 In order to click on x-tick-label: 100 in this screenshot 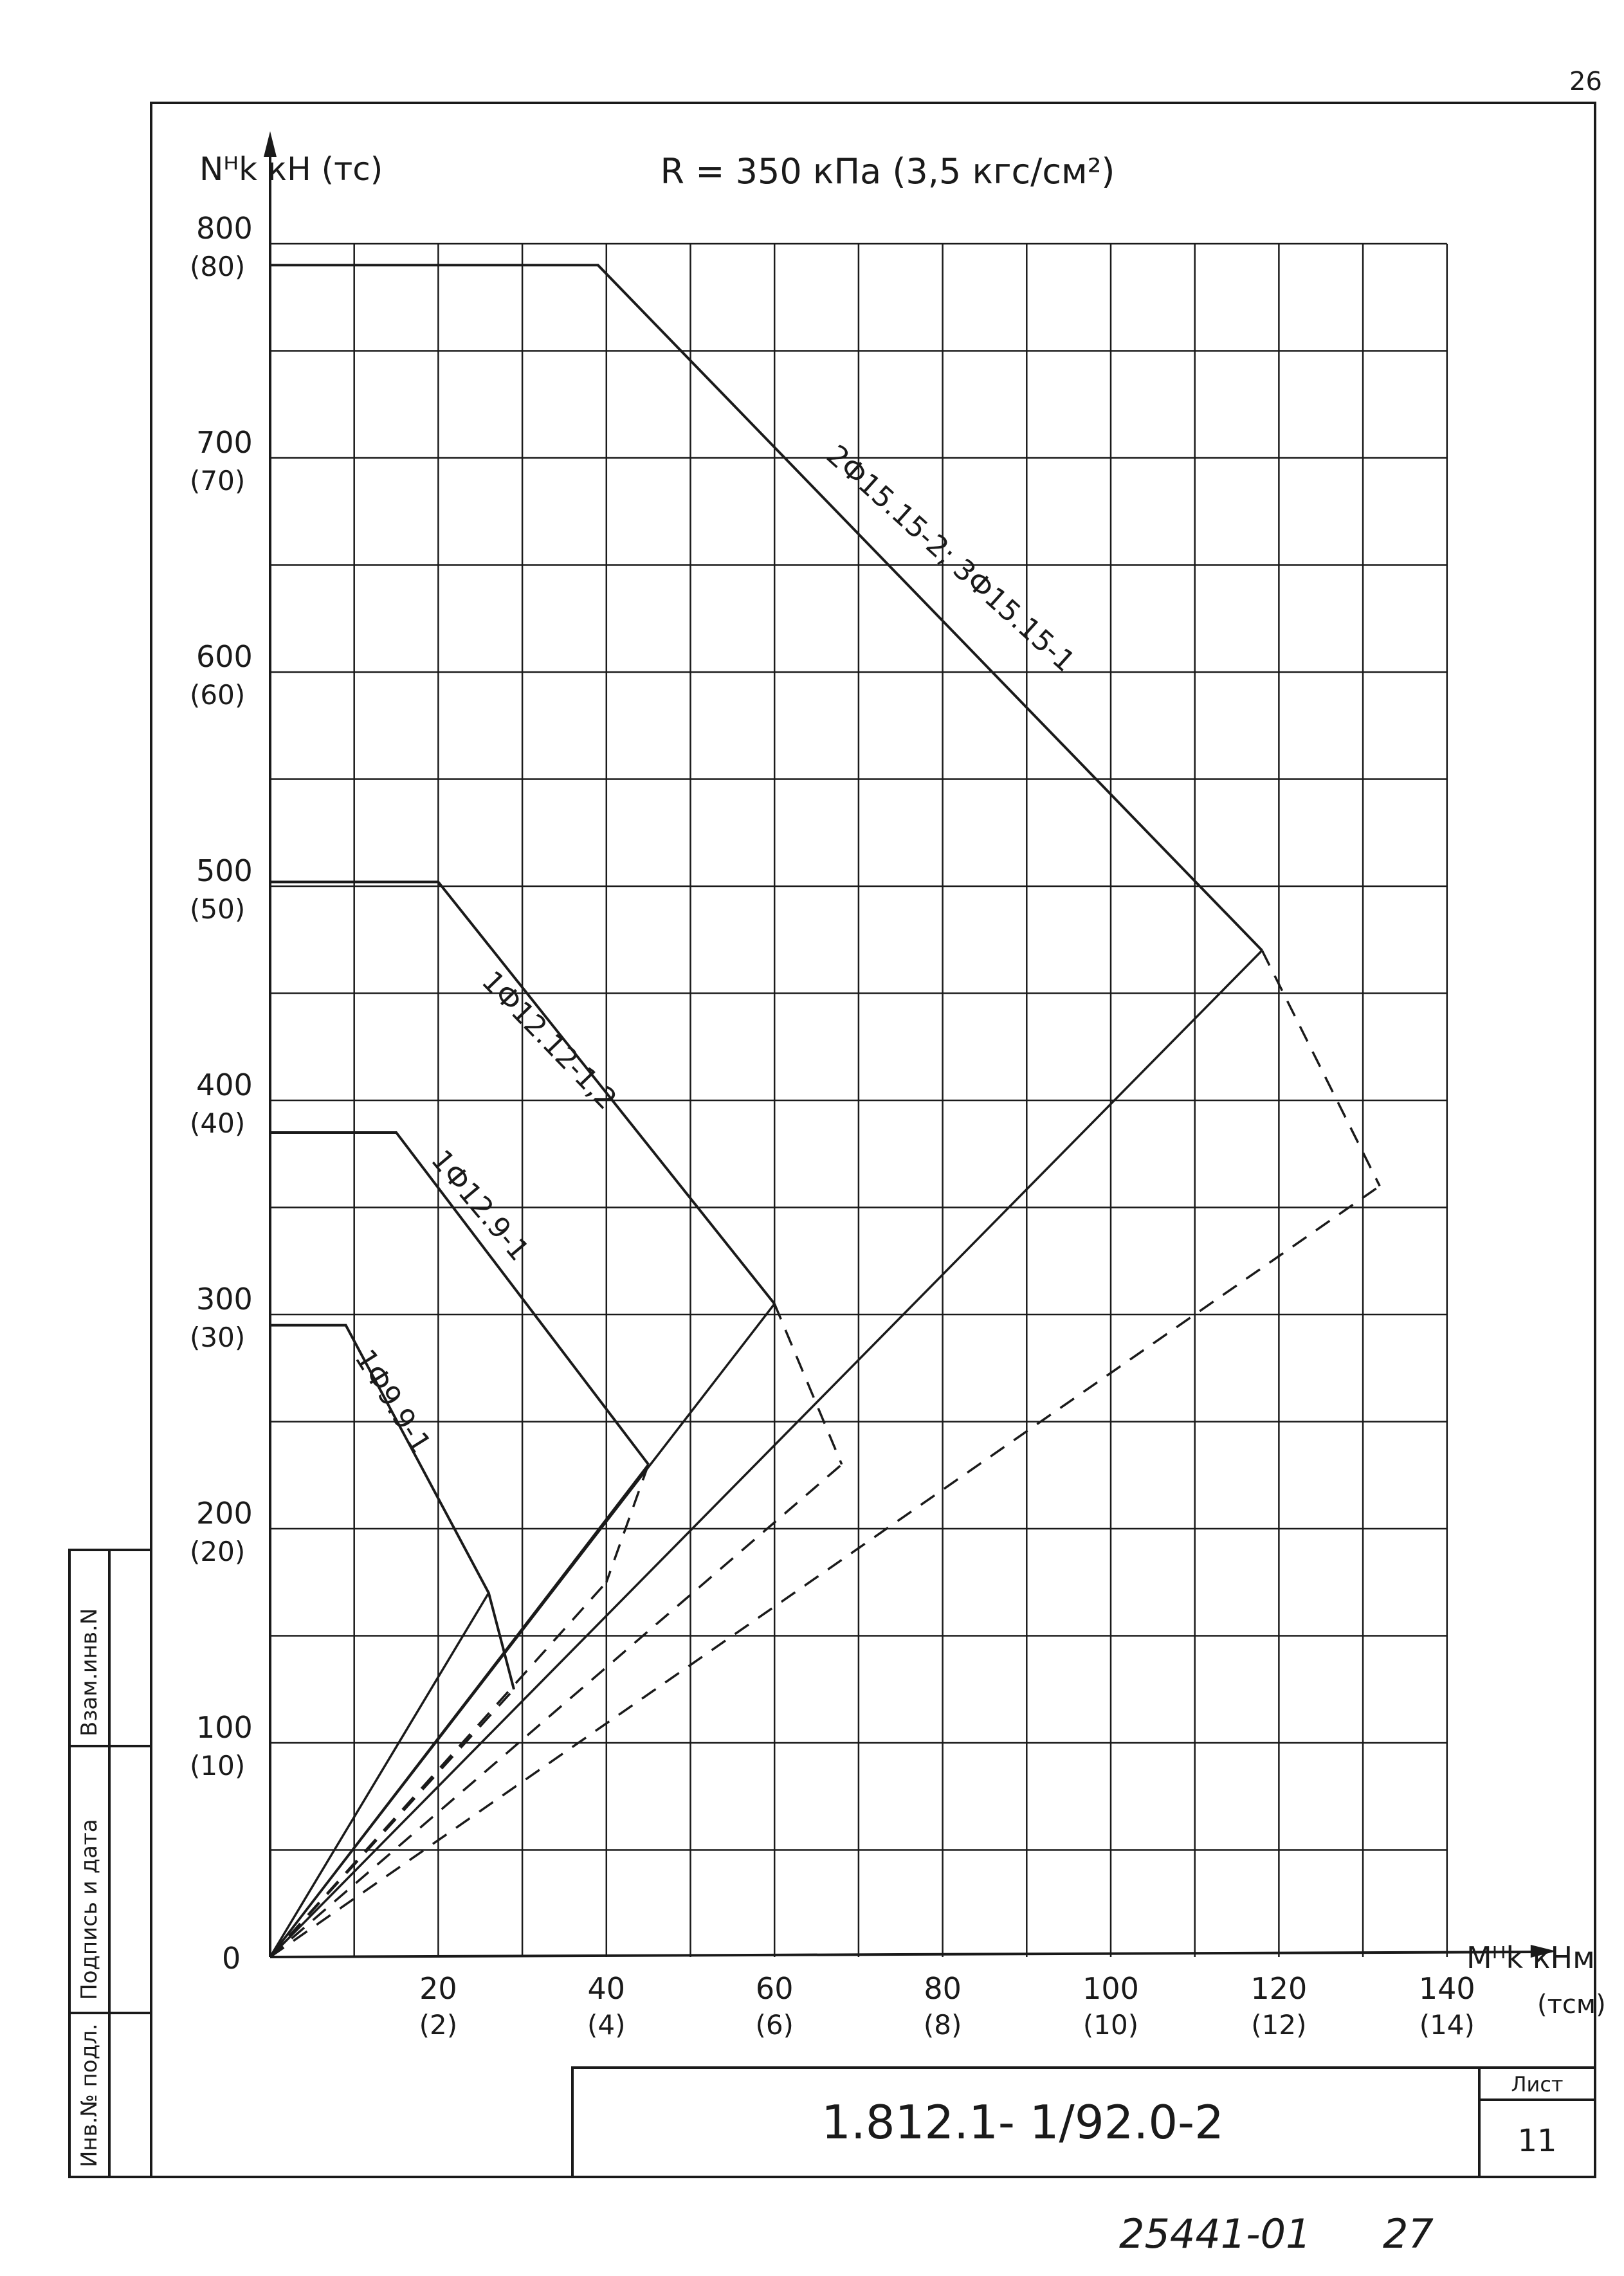, I will do `click(1110, 1988)`.